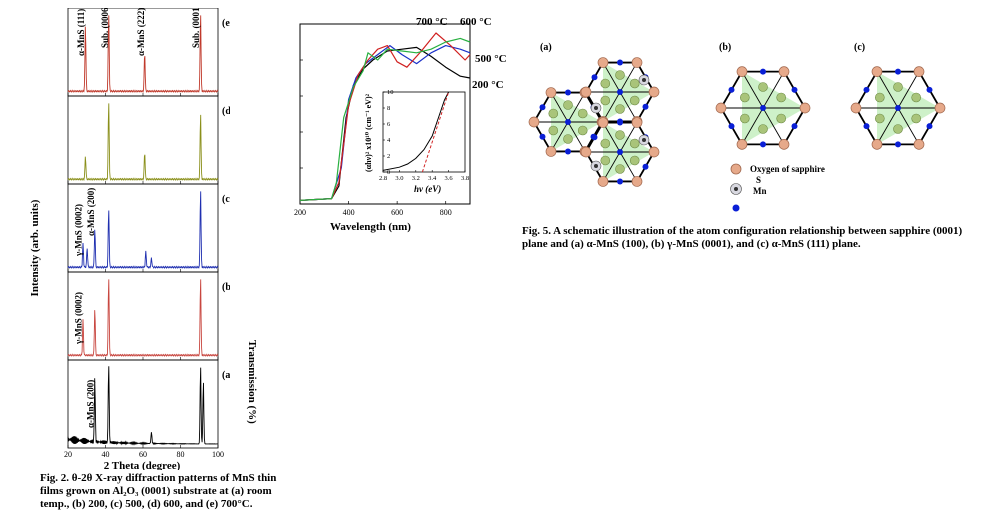 This screenshot has height=516, width=1000. Describe the element at coordinates (81, 32) in the screenshot. I see `xrd-peak-label-e-0: α-MnS (111)` at that location.